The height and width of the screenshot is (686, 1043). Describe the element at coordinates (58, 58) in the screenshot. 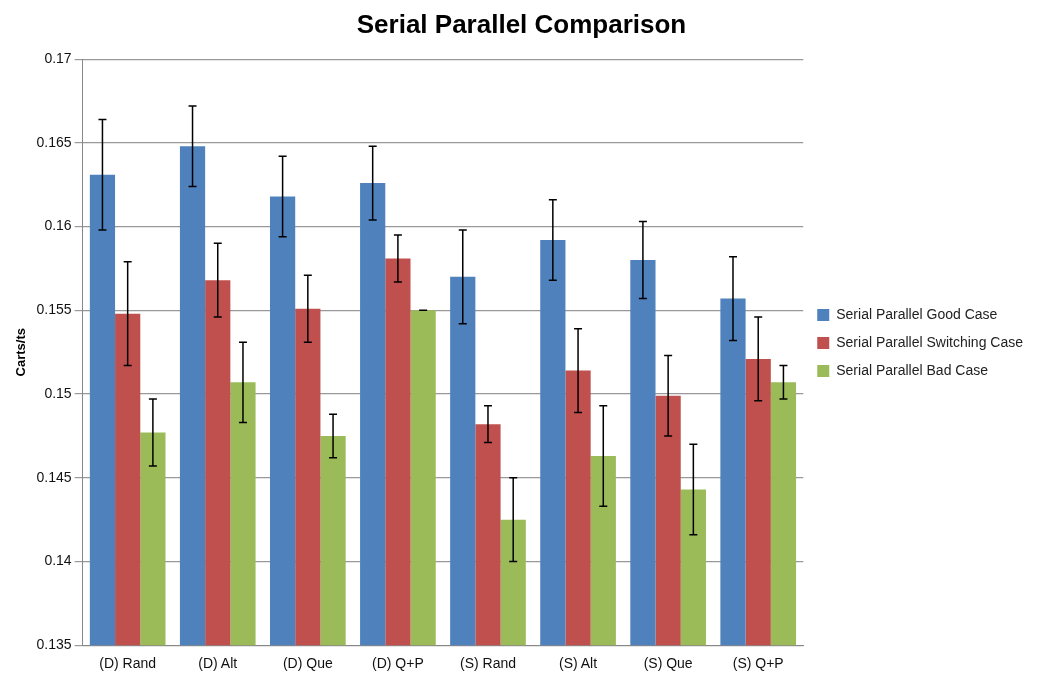

I see `y-tick-label: 0.17` at that location.